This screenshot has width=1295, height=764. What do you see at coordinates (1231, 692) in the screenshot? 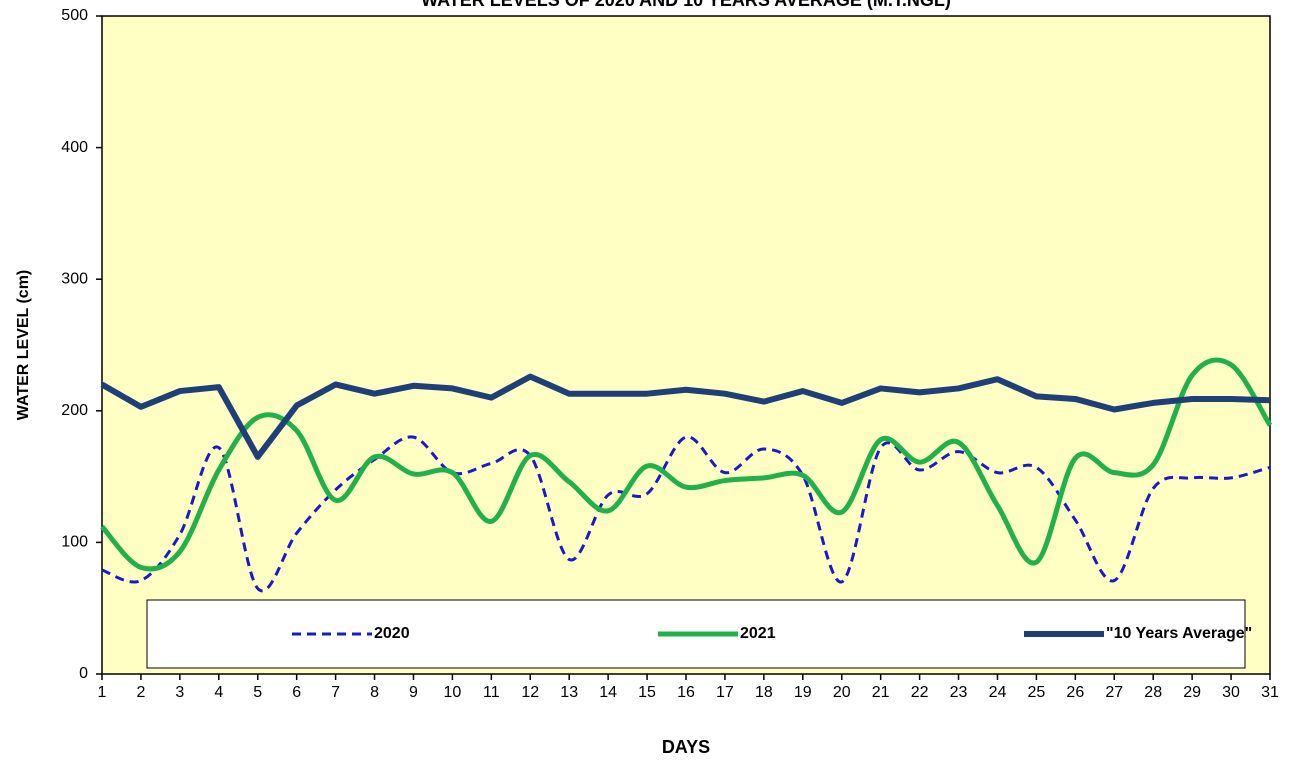
I see `x-tick-label: 30` at bounding box center [1231, 692].